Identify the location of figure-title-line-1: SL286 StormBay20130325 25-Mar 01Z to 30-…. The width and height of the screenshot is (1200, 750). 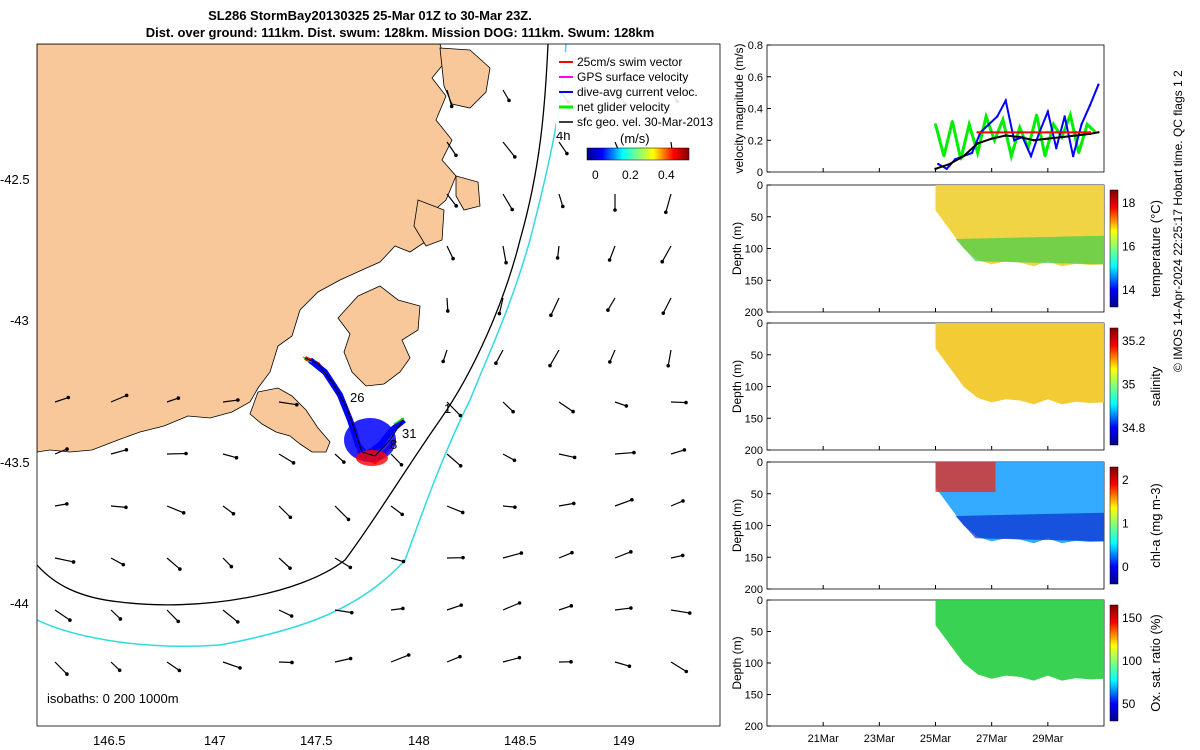
(370, 15).